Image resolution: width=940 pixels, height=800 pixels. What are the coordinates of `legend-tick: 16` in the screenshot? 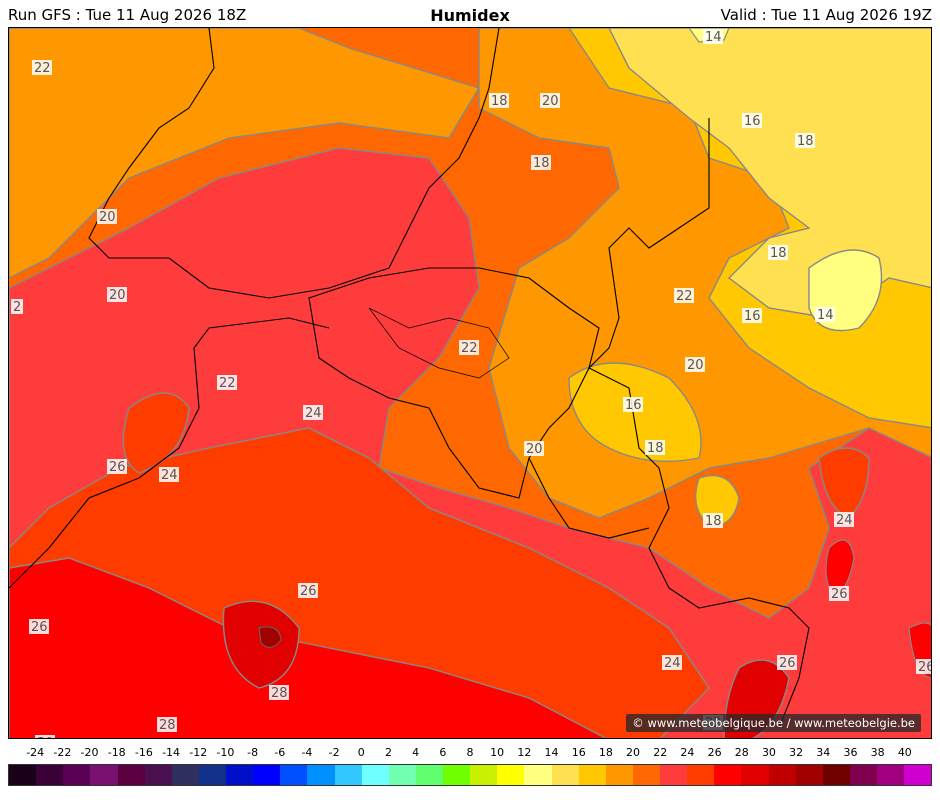 It's located at (578, 752).